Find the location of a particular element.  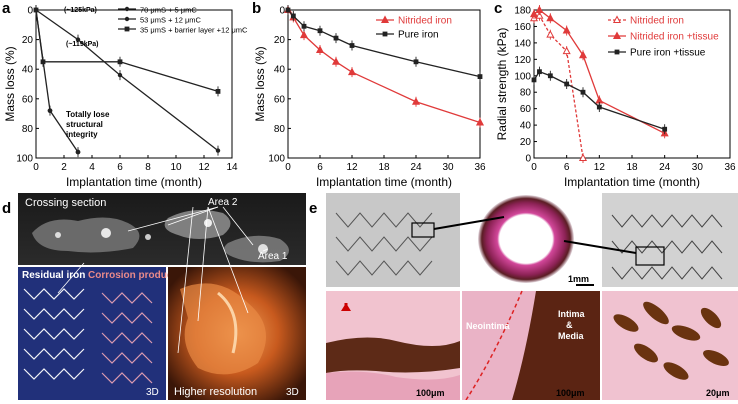

chart-b-xlabel: Implantation time (month) is located at coordinates (384, 182).